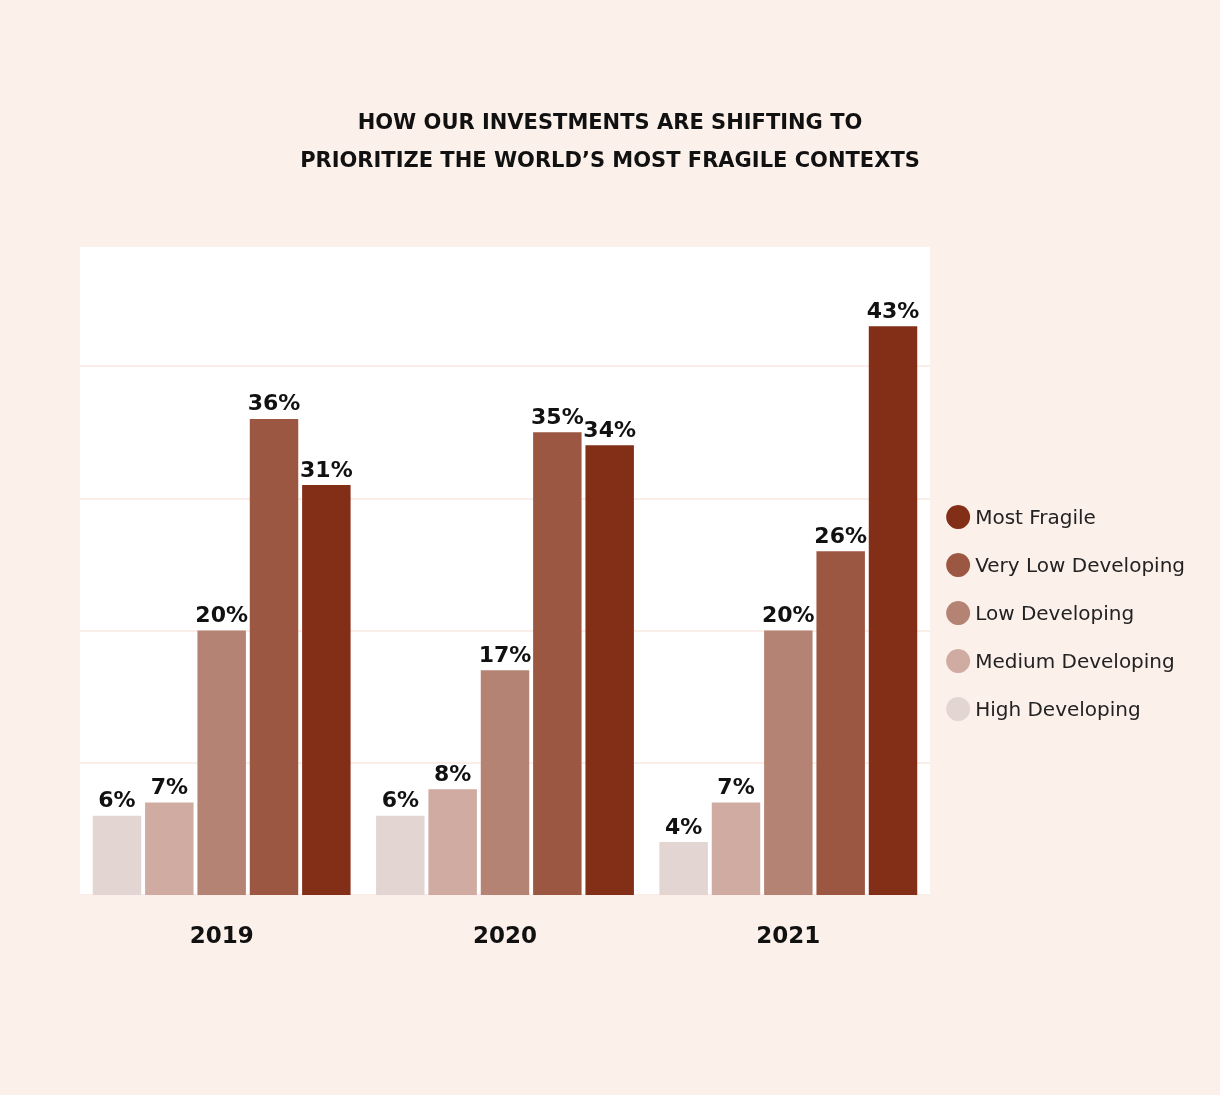 This screenshot has height=1095, width=1220. I want to click on data-label: 8%, so click(452, 773).